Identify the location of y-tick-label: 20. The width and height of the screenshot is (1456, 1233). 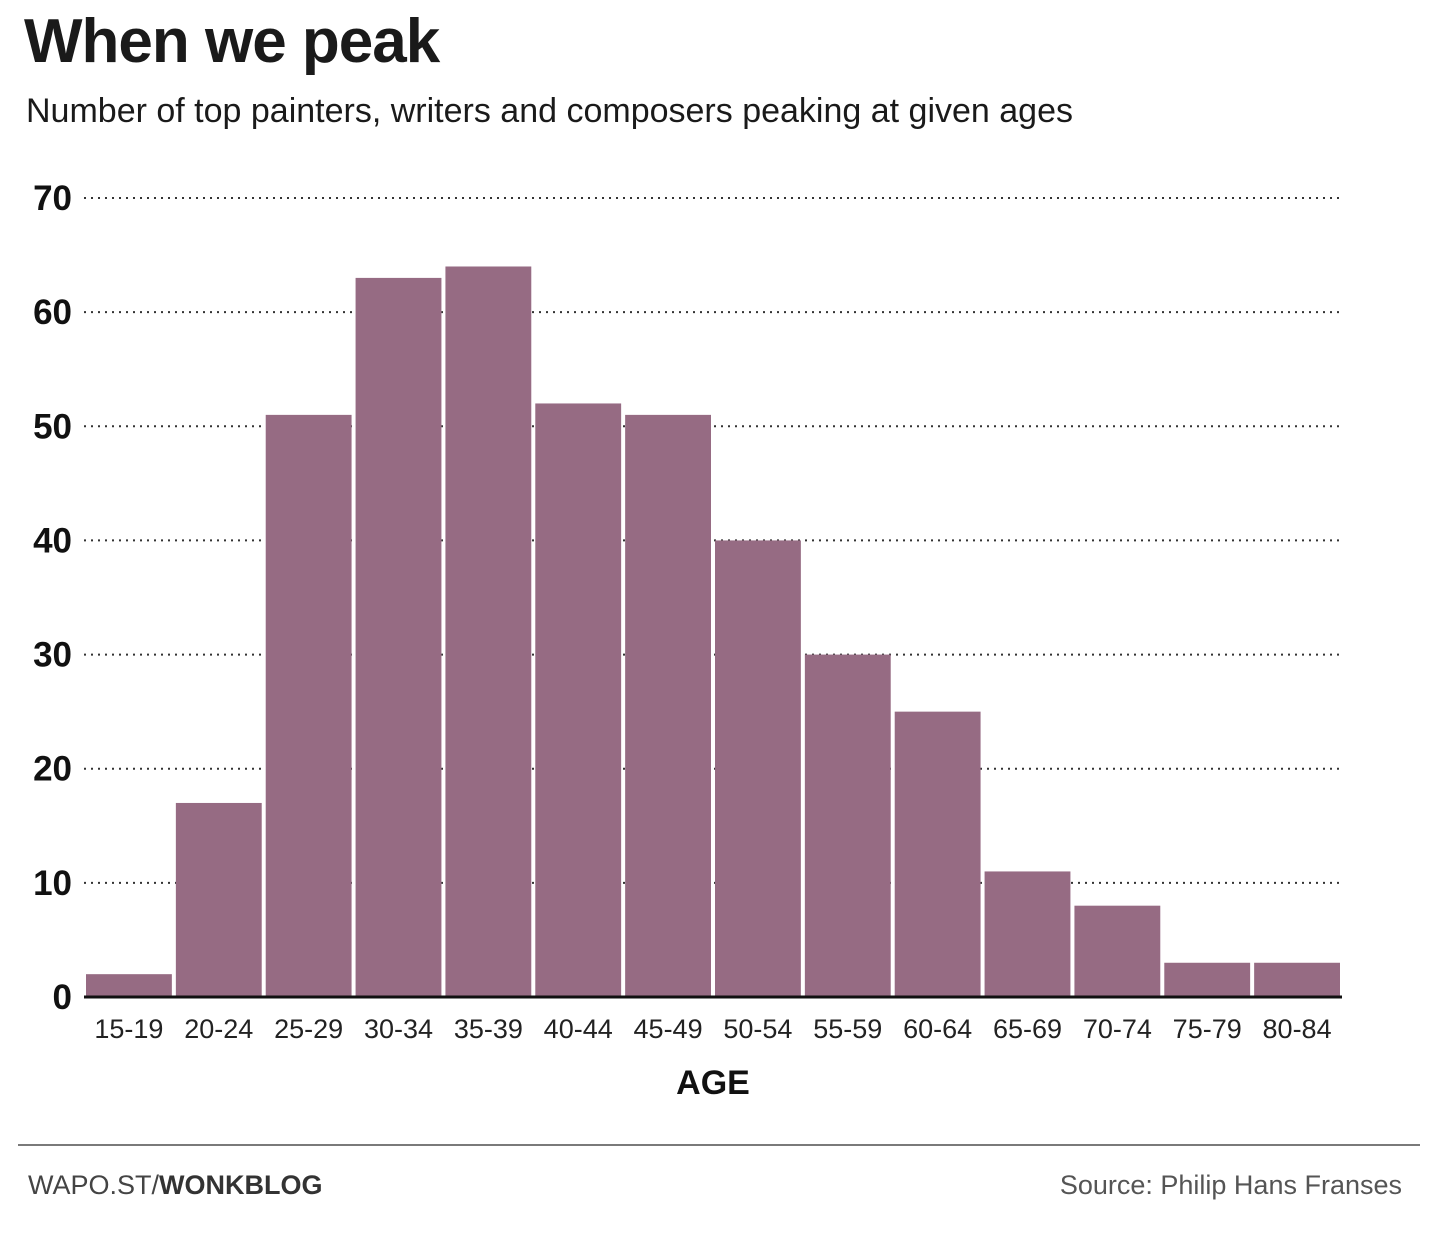
(52, 769).